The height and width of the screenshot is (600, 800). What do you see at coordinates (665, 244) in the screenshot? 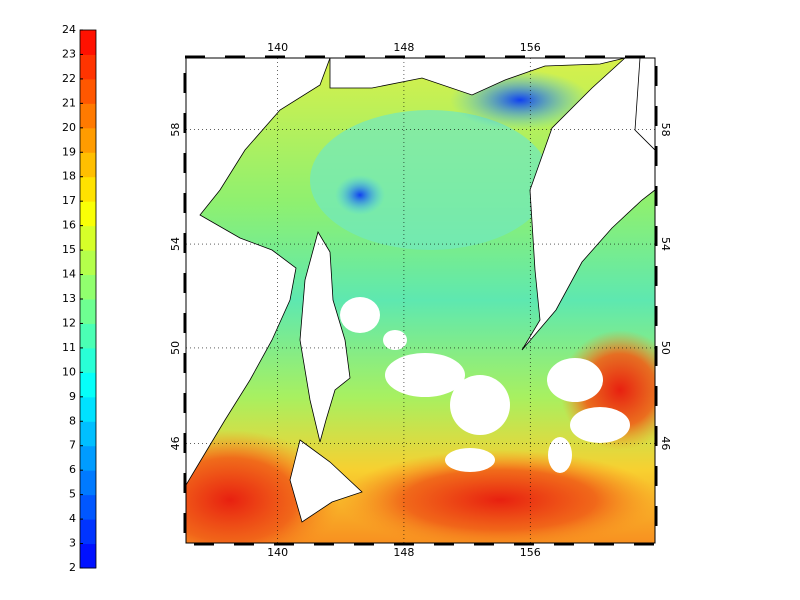
I see `lat-label-right: 54` at bounding box center [665, 244].